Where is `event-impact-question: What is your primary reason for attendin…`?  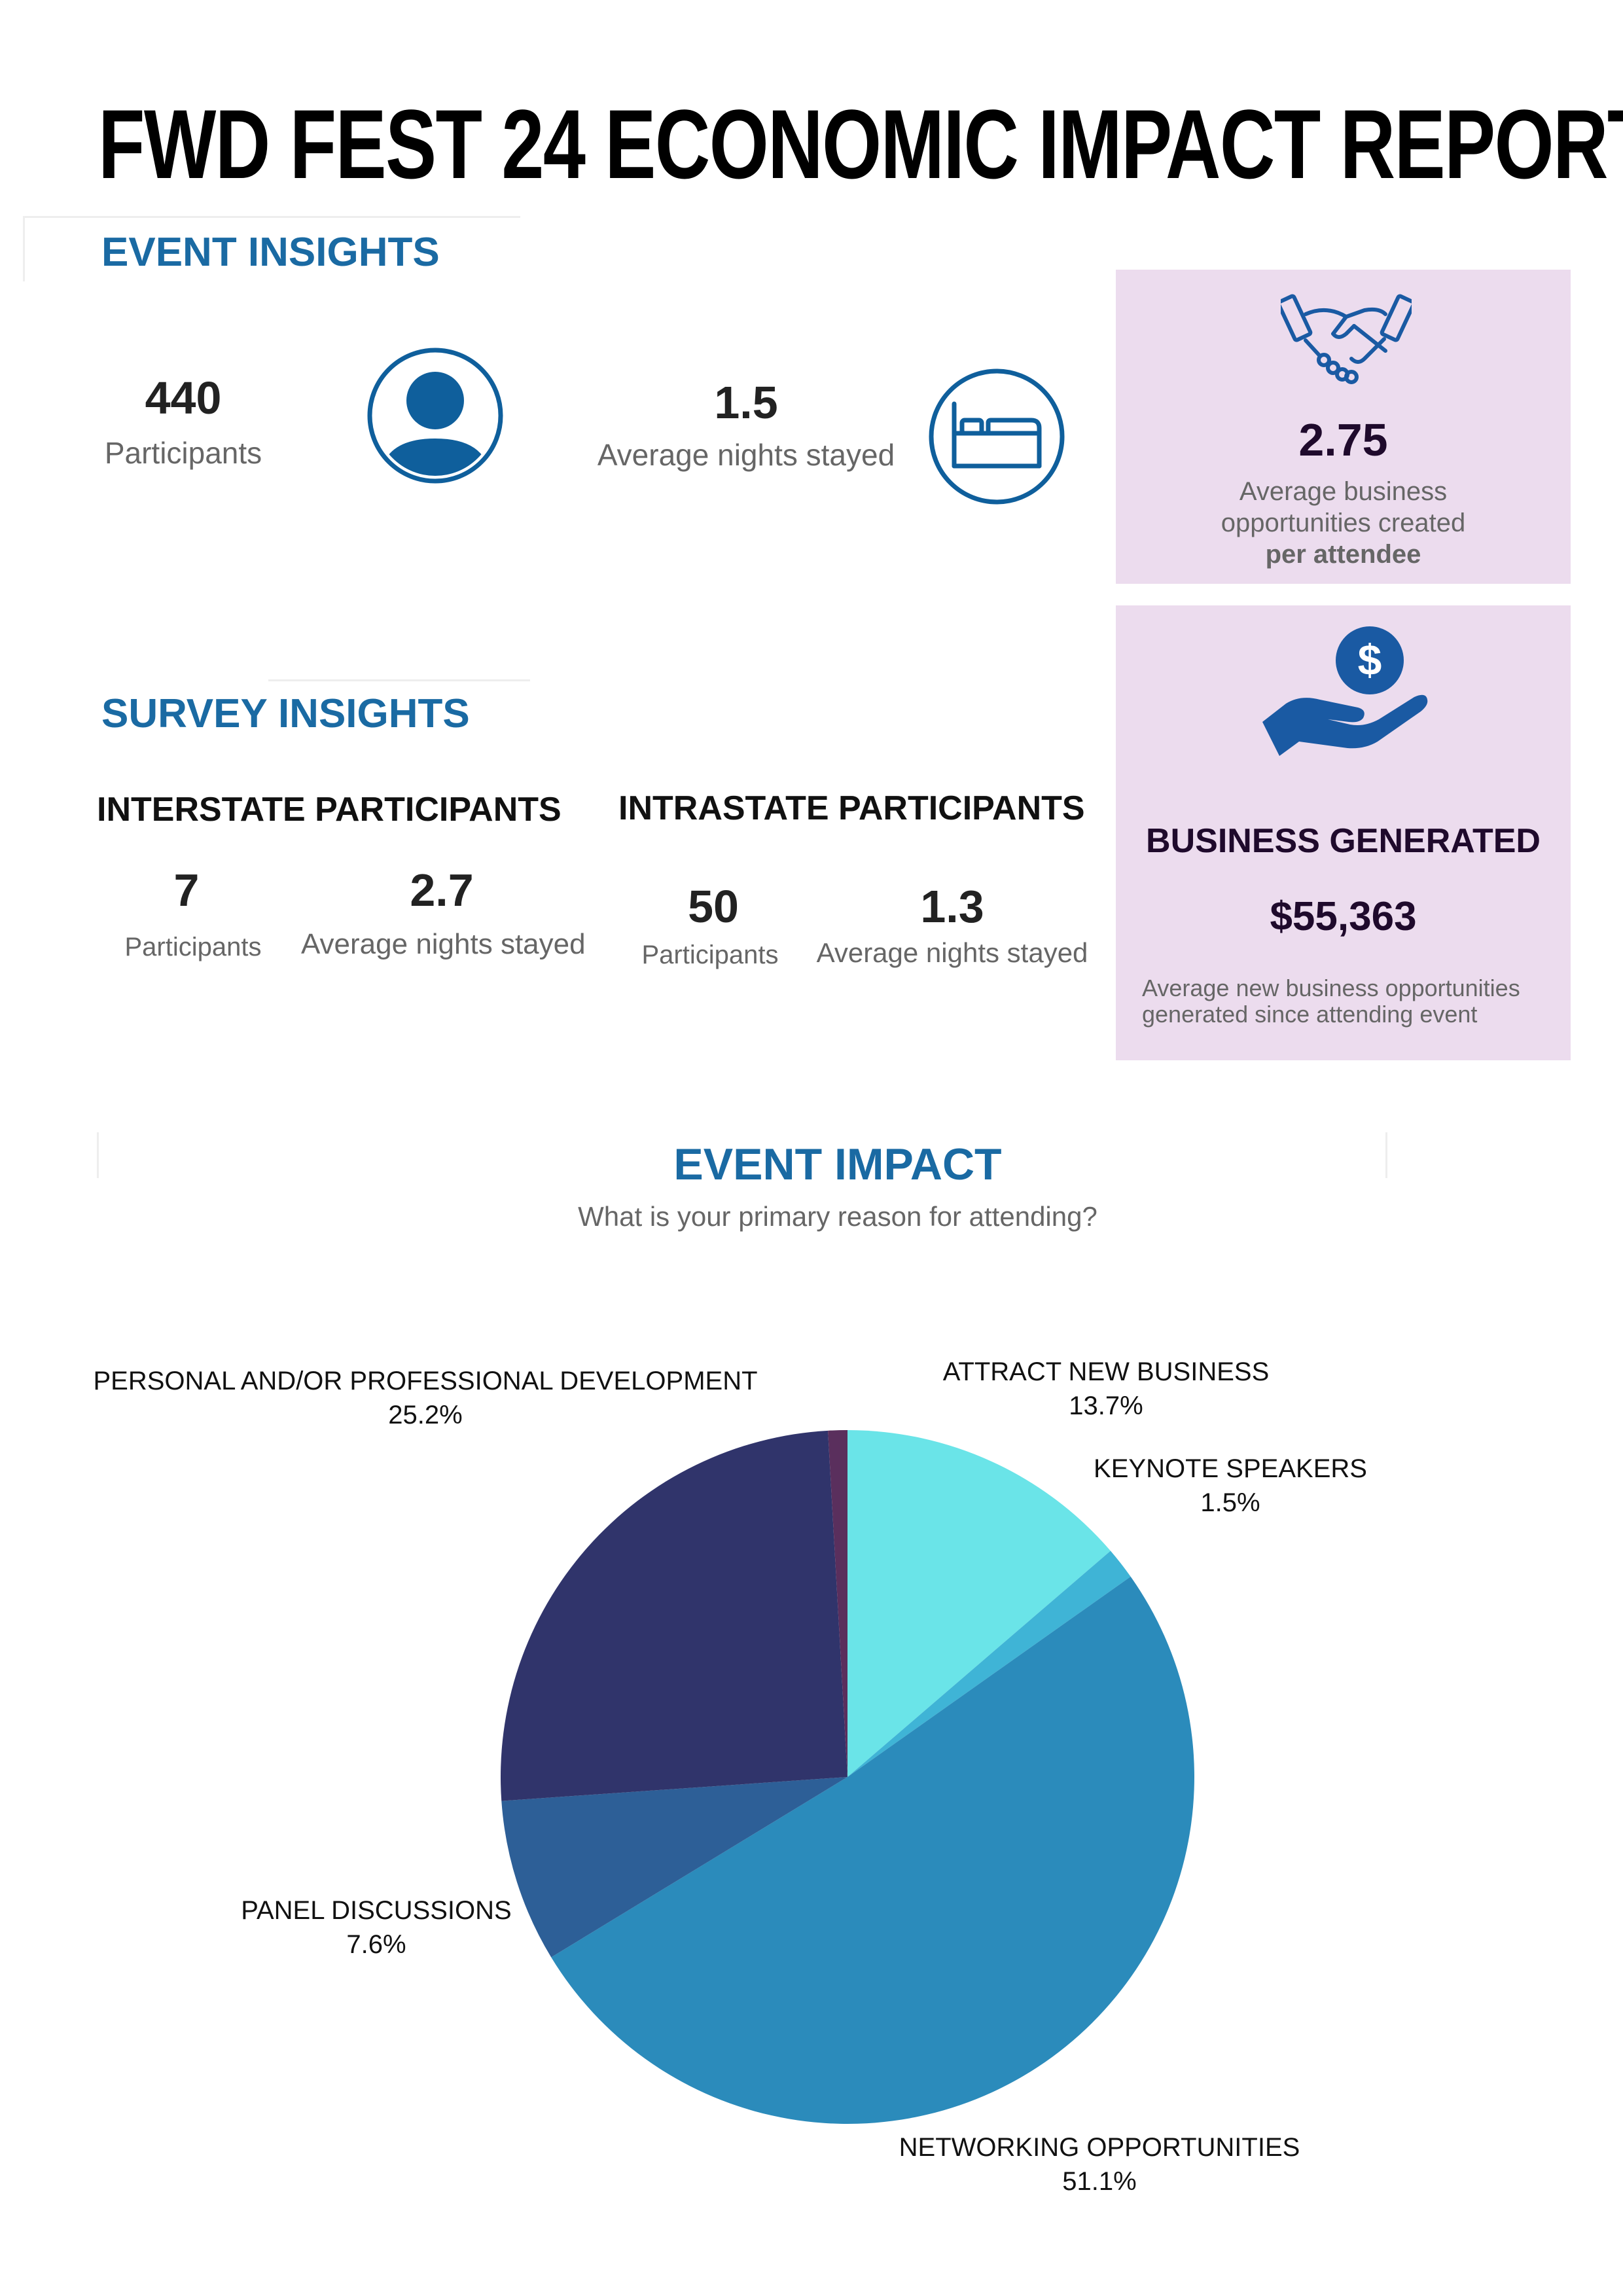 event-impact-question: What is your primary reason for attendin… is located at coordinates (837, 1216).